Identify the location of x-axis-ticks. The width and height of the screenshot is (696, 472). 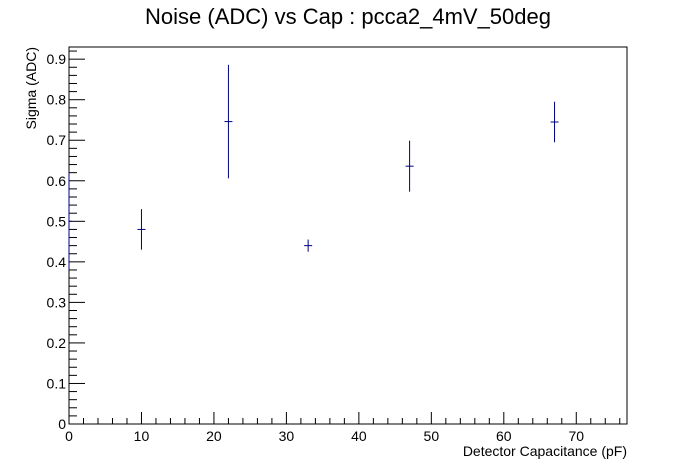
(344, 418).